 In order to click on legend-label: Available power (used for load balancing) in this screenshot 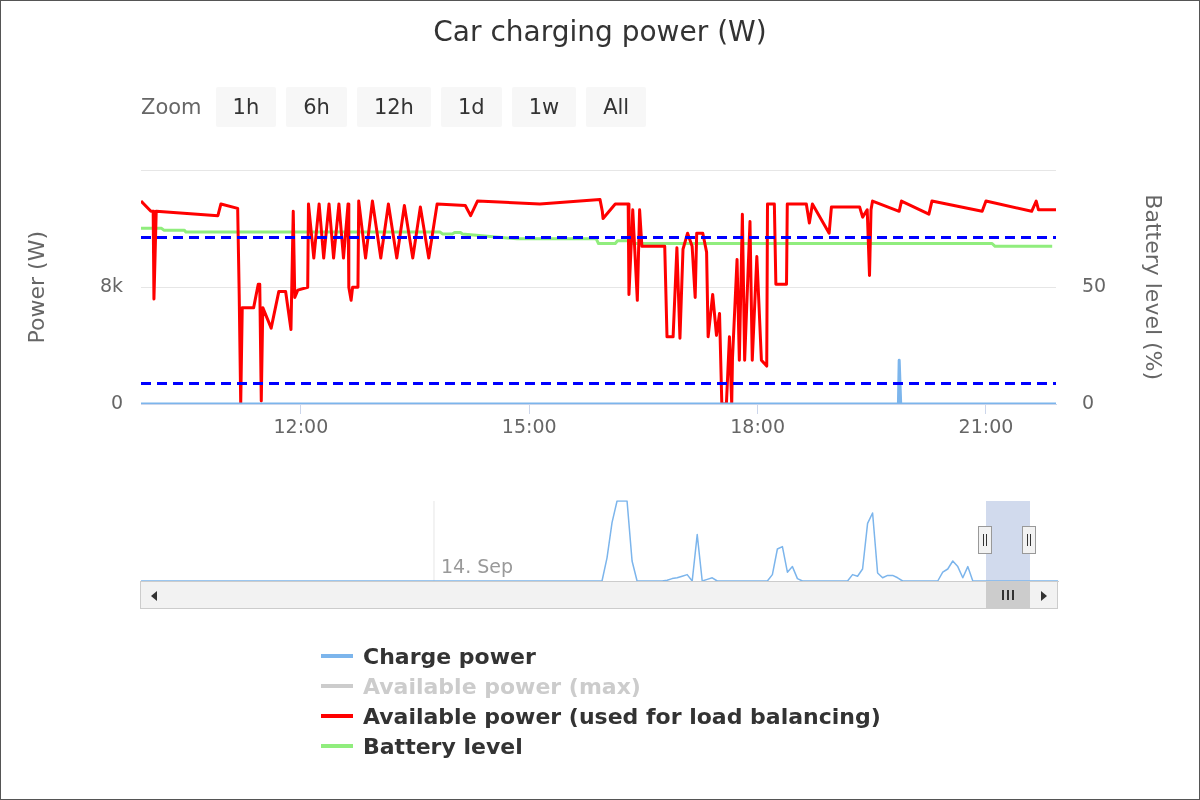, I will do `click(622, 716)`.